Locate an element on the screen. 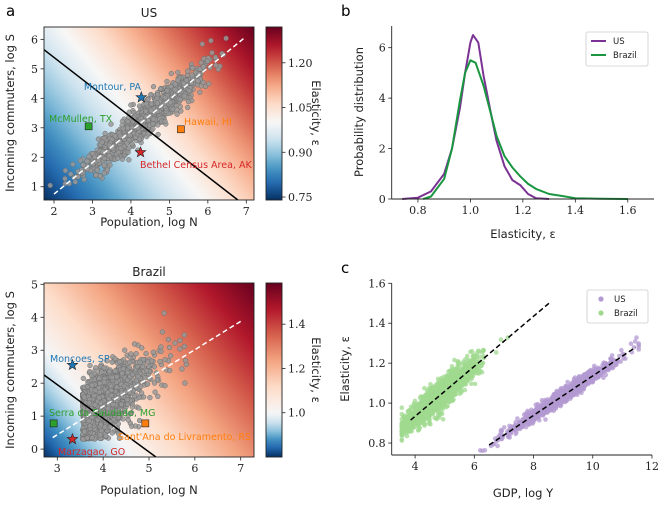  x-tick-label: 2 is located at coordinates (54, 211).